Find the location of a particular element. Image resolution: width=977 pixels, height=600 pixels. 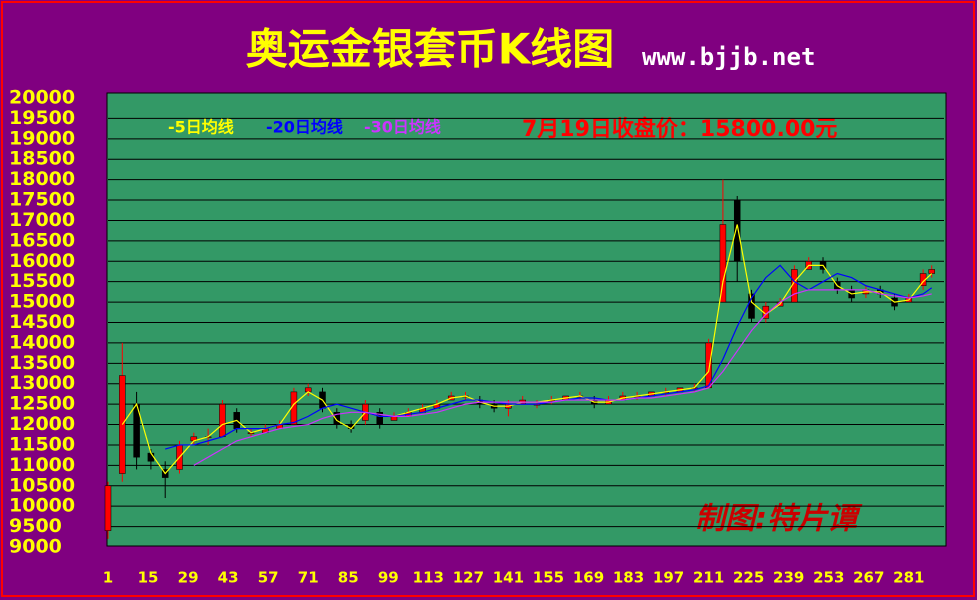

legend-entry: -5日均线 is located at coordinates (201, 127).